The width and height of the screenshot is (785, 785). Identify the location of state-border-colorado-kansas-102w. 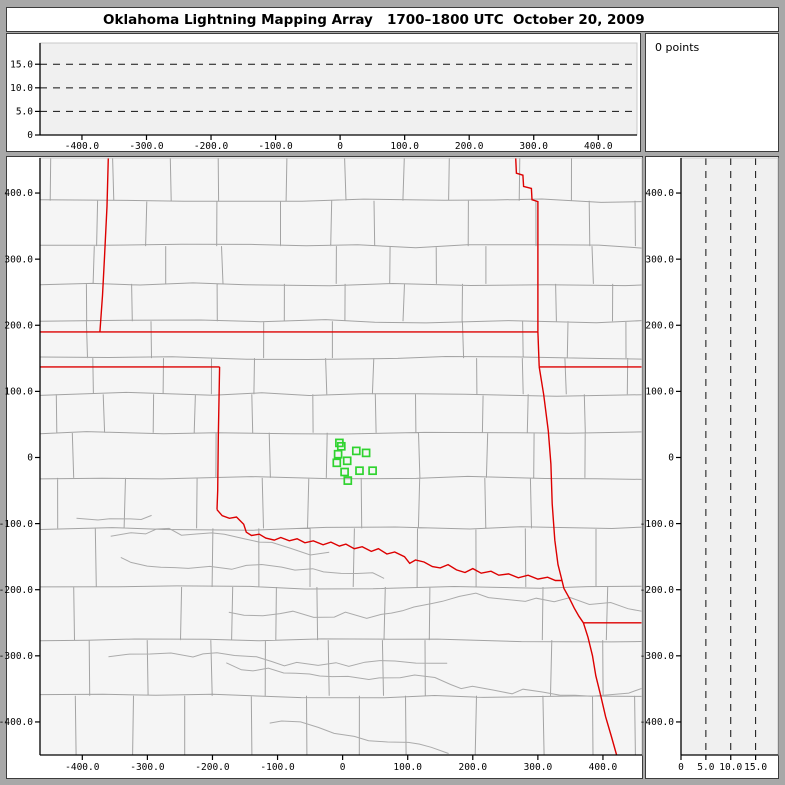
(104, 245).